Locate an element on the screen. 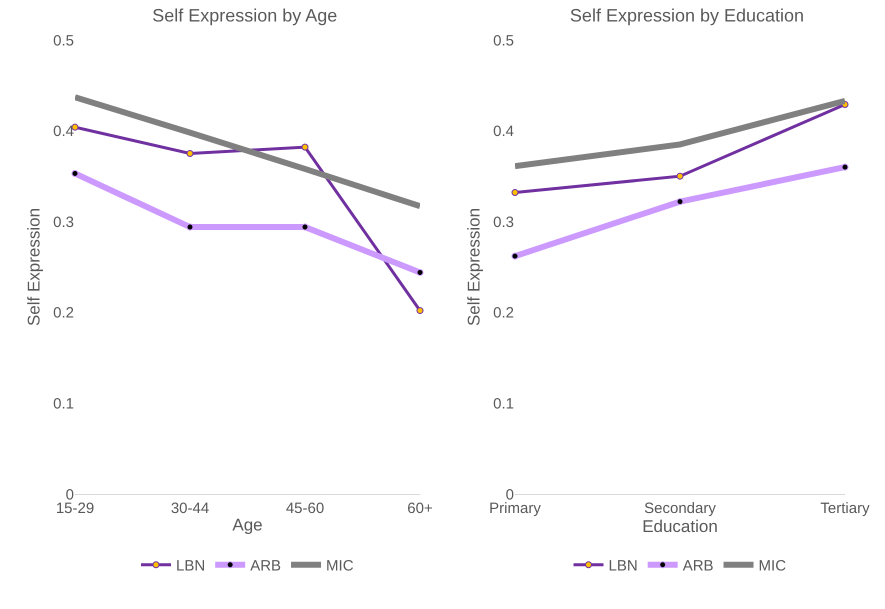 This screenshot has width=885, height=609. x-tick-label: 60+ is located at coordinates (420, 508).